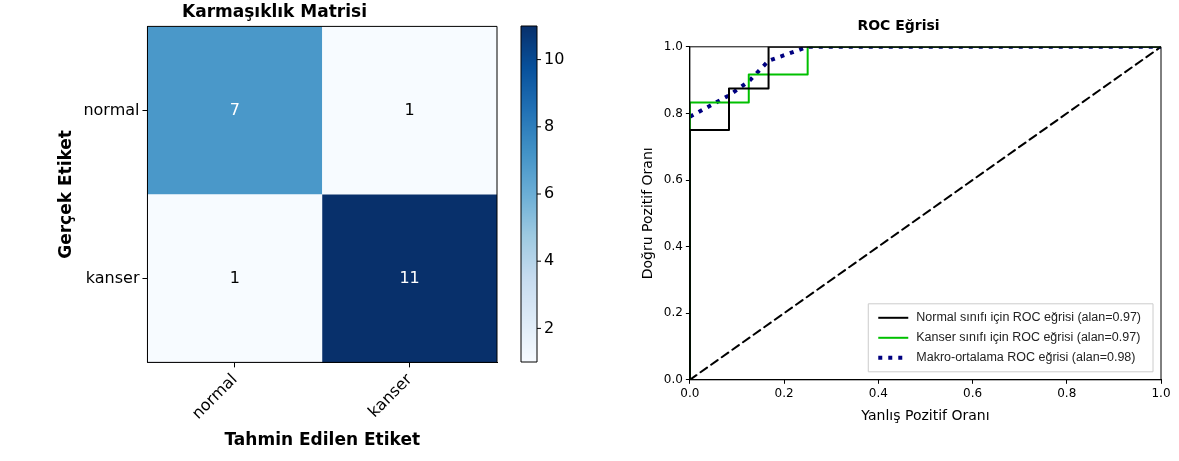  What do you see at coordinates (1026, 357) in the screenshot?
I see `legend-label: Makro-ortalama ROC eğrisi (alan=0.98)` at bounding box center [1026, 357].